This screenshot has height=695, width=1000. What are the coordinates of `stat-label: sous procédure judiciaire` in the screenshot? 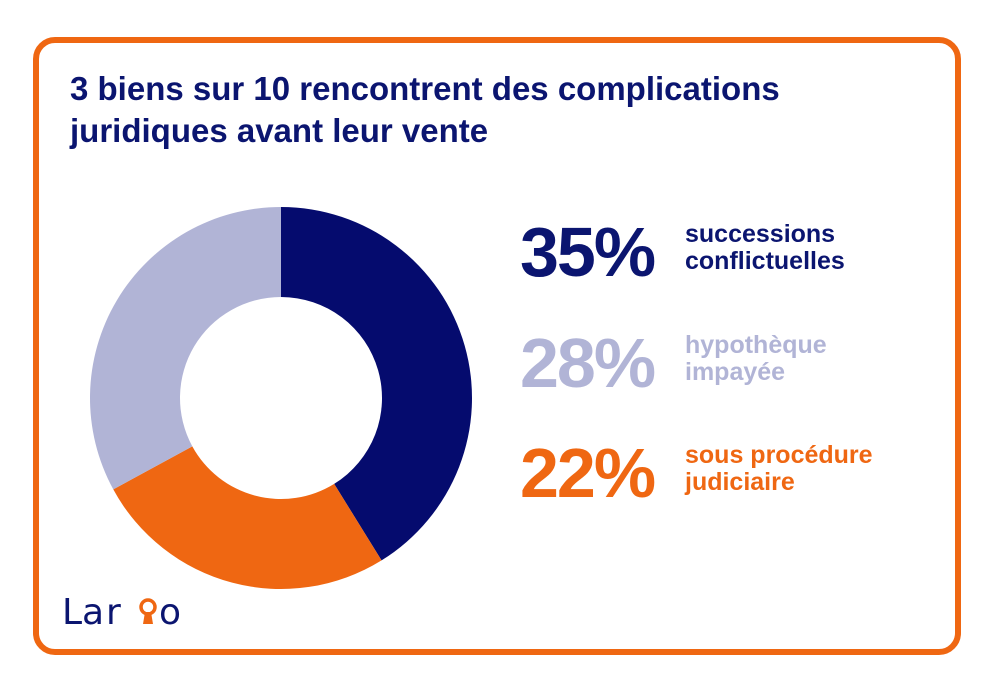 It's located at (810, 469).